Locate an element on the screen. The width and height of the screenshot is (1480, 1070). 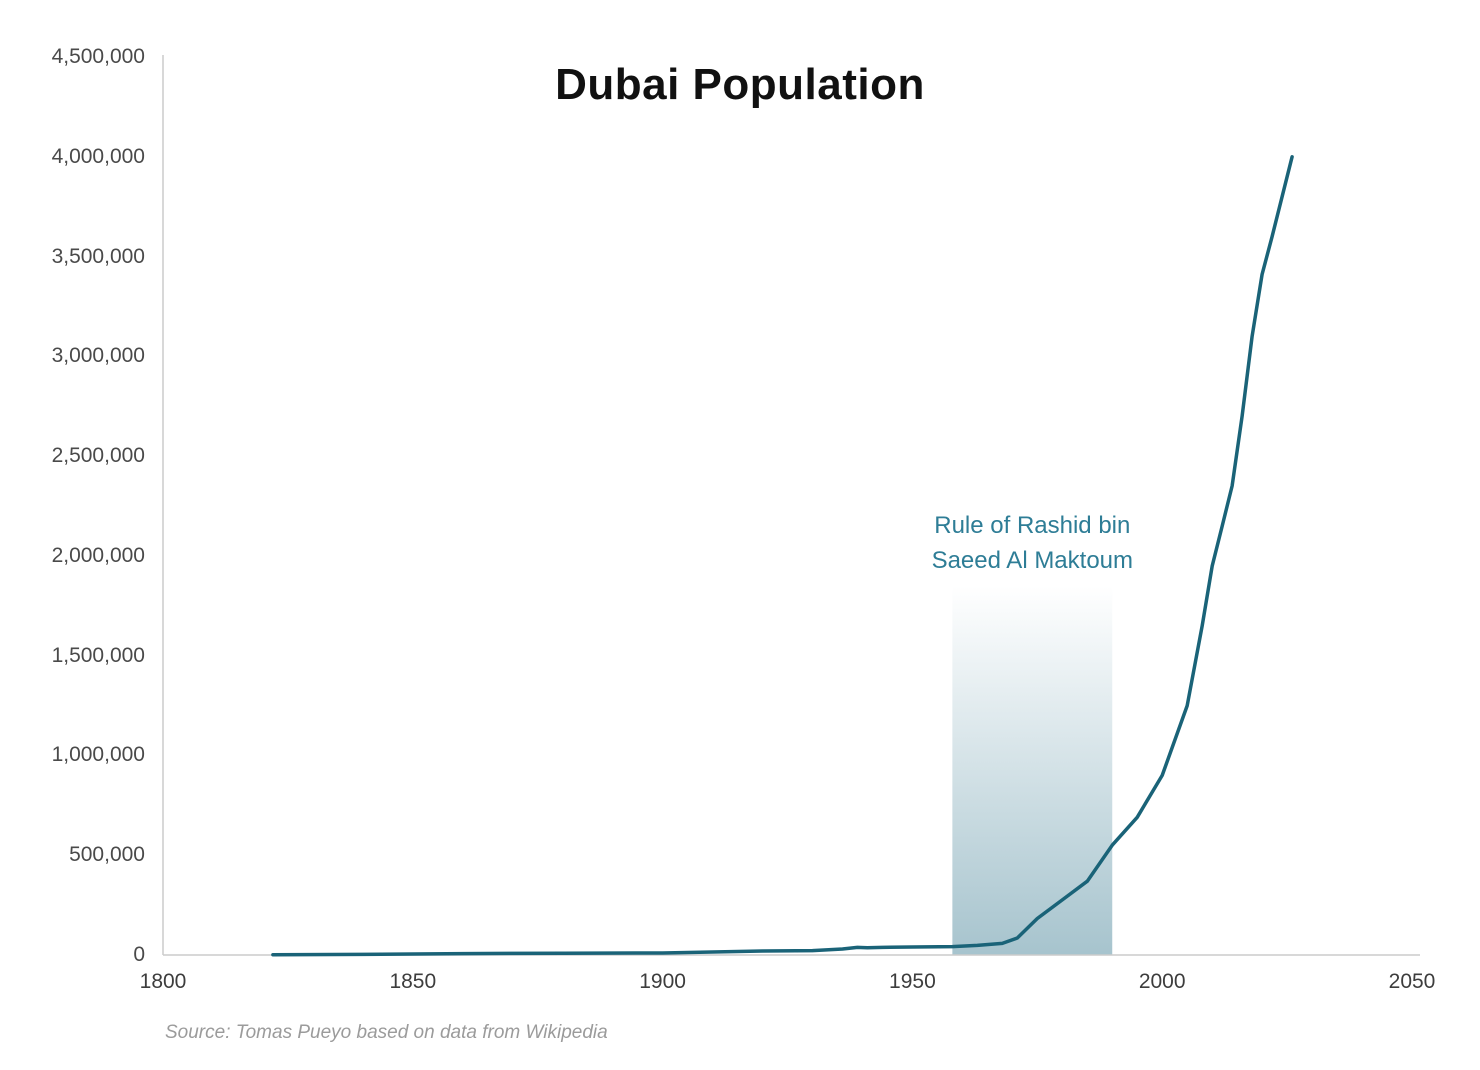
y-tick-label: 0 is located at coordinates (139, 954).